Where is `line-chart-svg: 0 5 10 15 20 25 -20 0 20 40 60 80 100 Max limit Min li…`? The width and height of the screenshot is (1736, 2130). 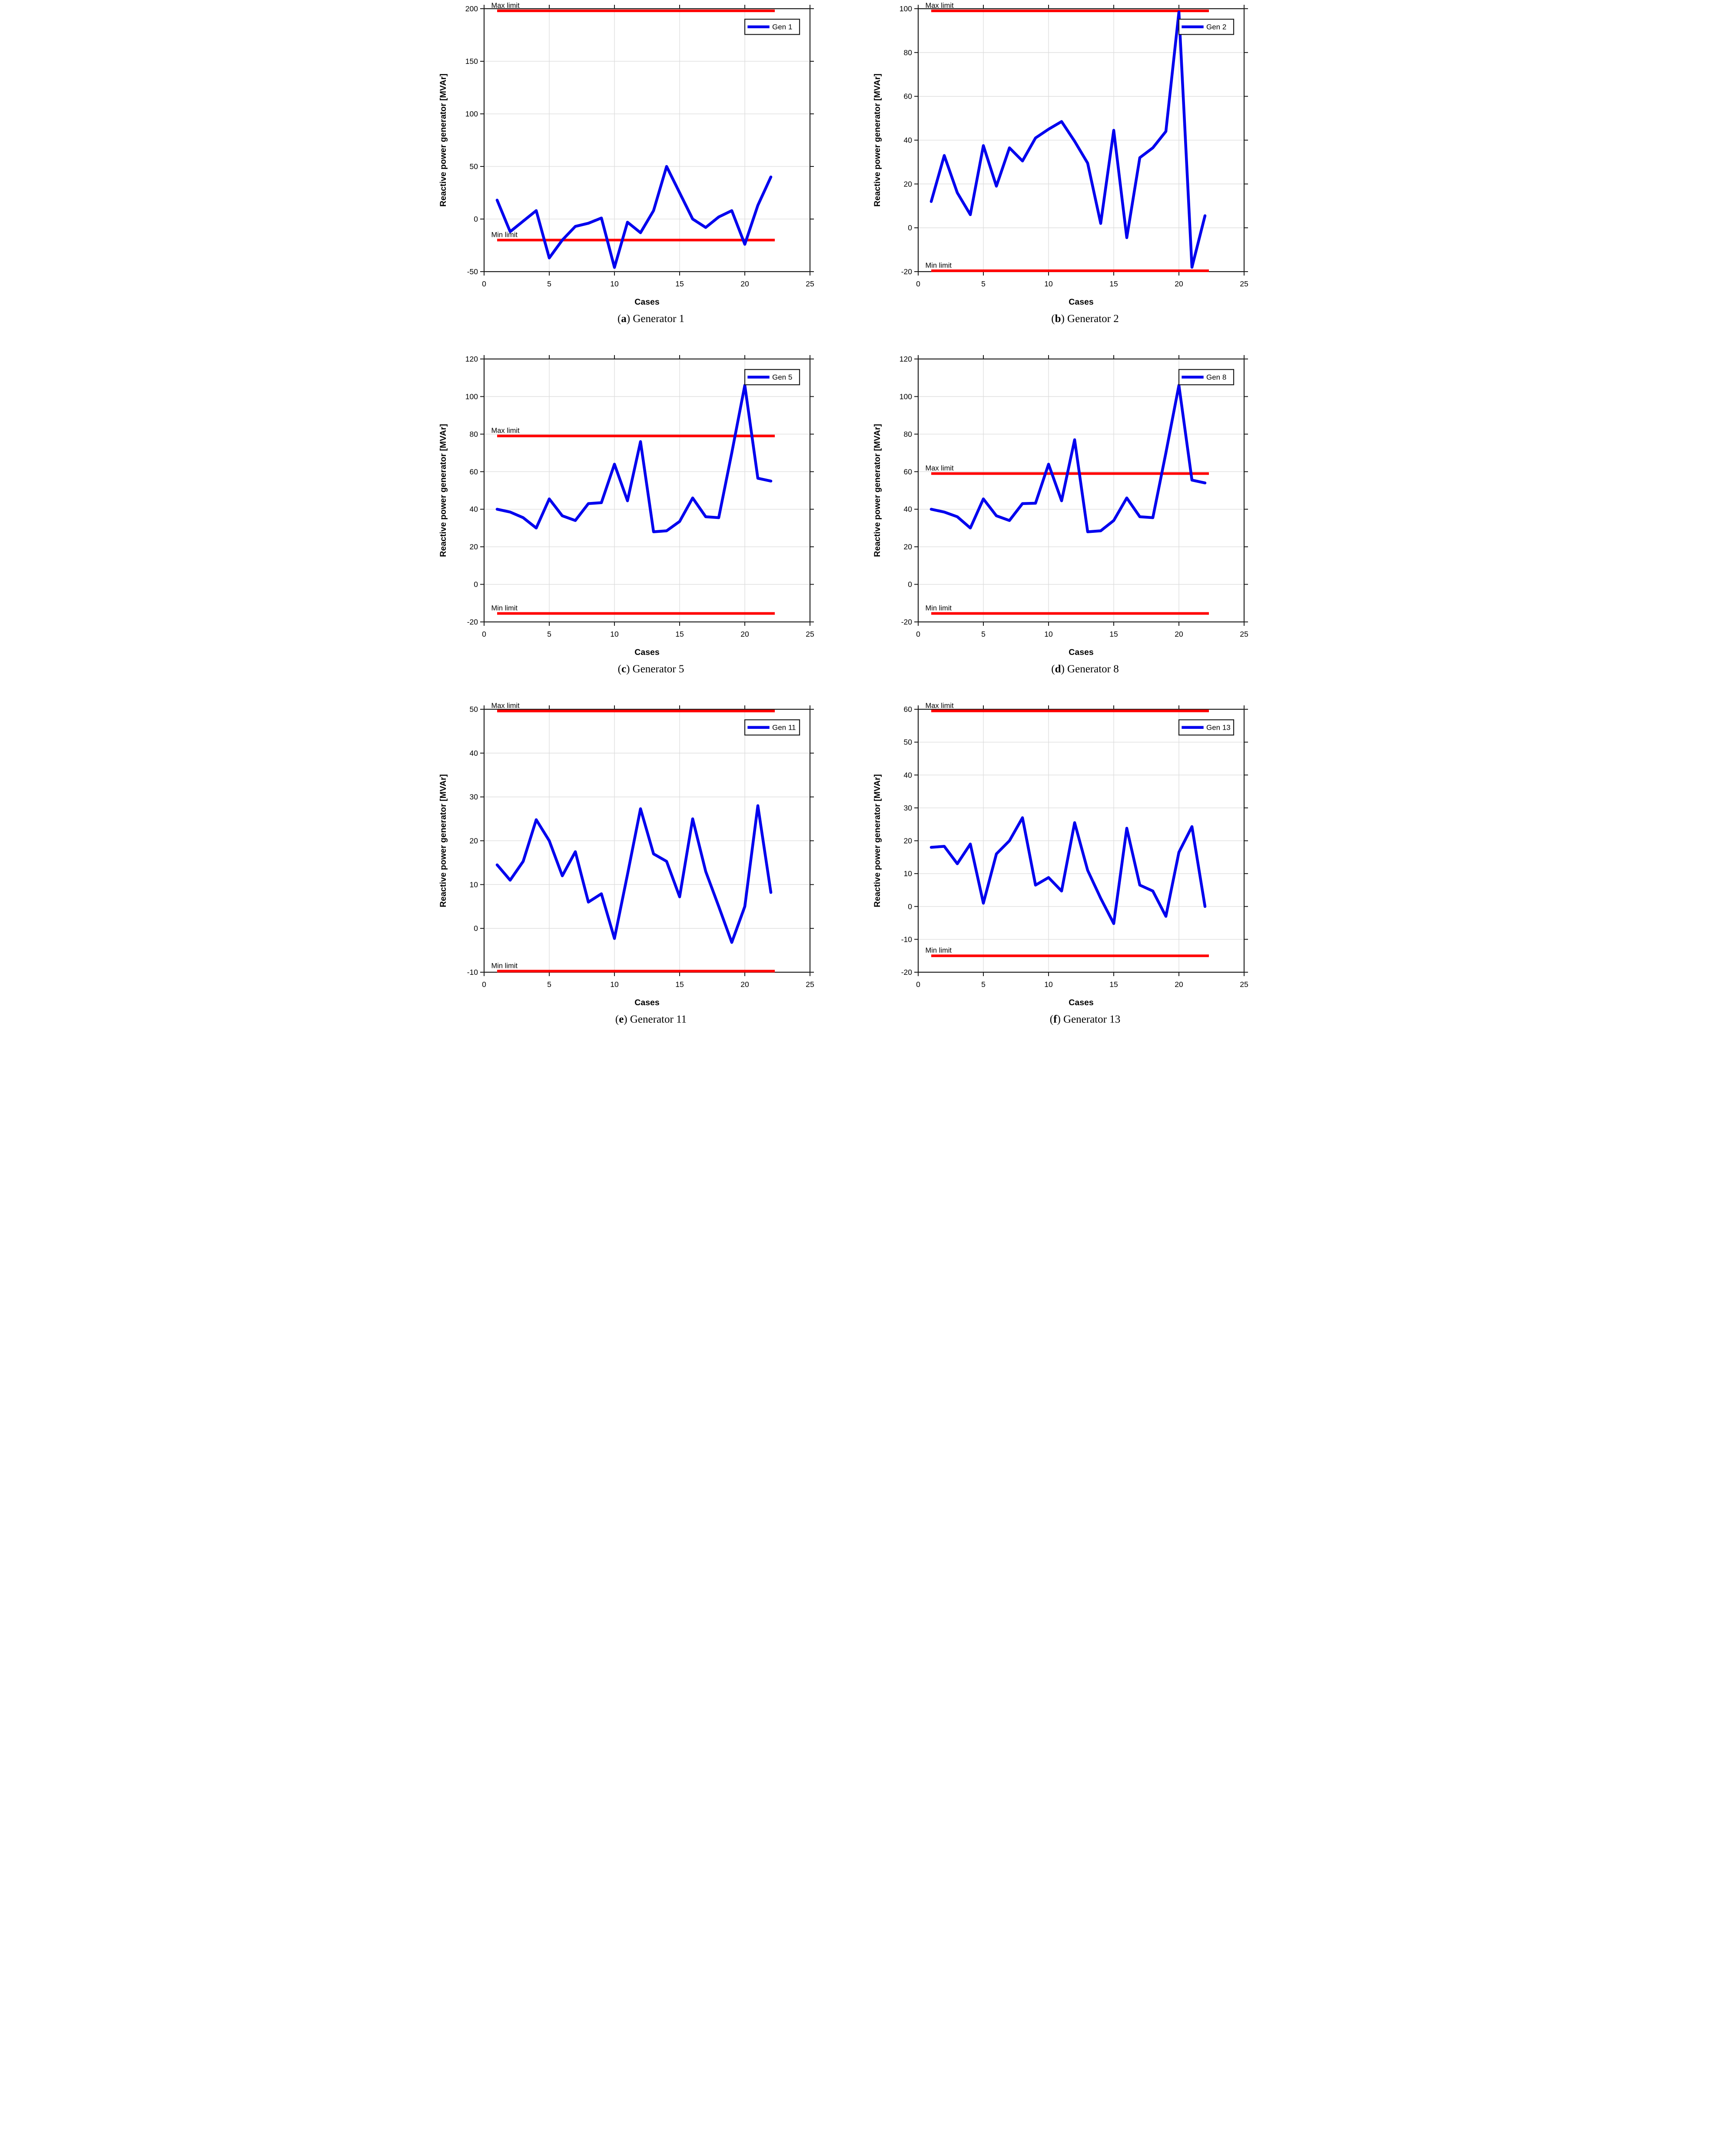 line-chart-svg: 0 5 10 15 20 25 -20 0 20 40 60 80 100 Max limit Min li… is located at coordinates (1060, 154).